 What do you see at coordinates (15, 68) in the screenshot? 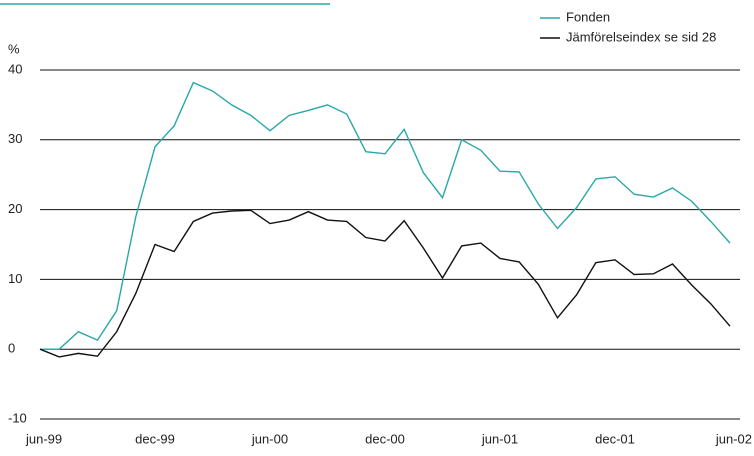
I see `y-tick-label: 40` at bounding box center [15, 68].